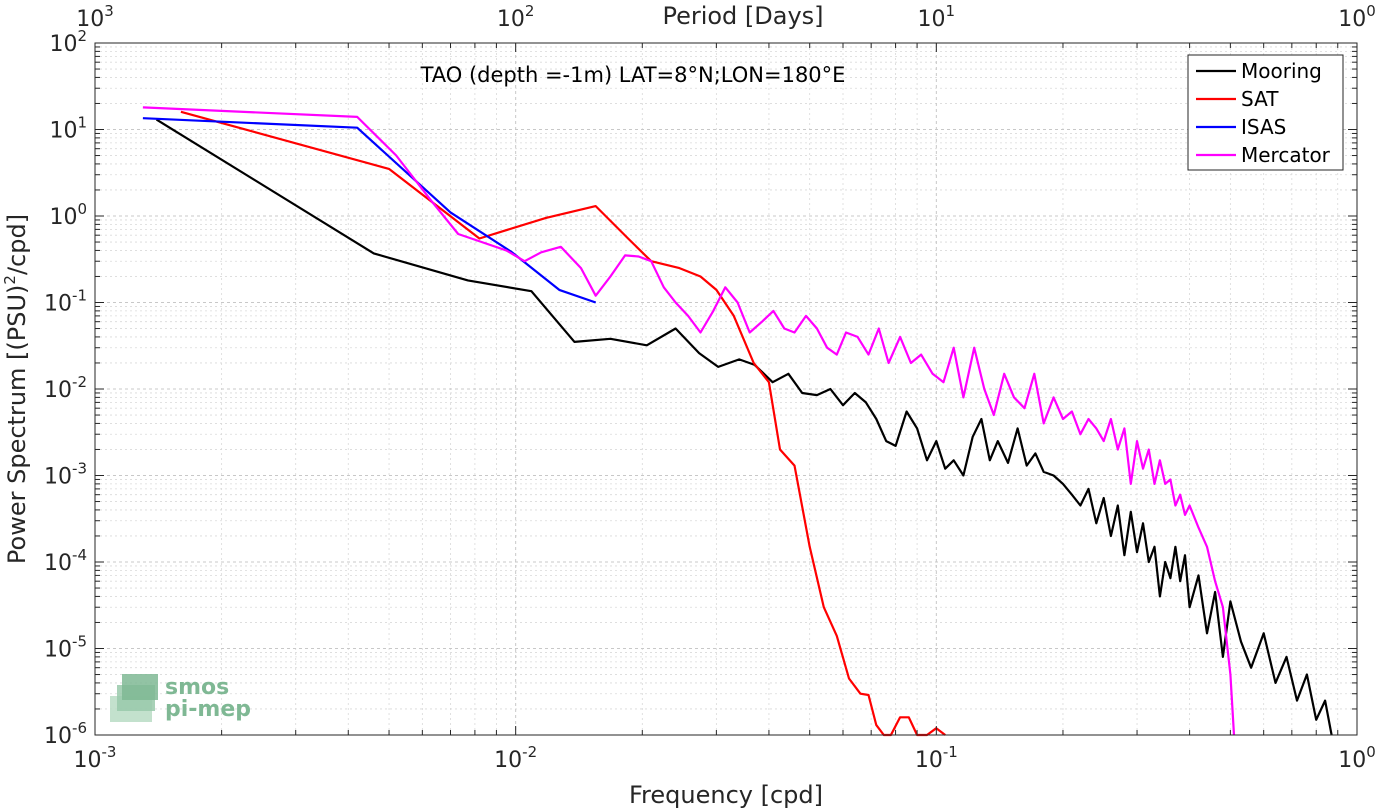  Describe the element at coordinates (726, 795) in the screenshot. I see `x-axis-label: Frequency [cpd]` at that location.